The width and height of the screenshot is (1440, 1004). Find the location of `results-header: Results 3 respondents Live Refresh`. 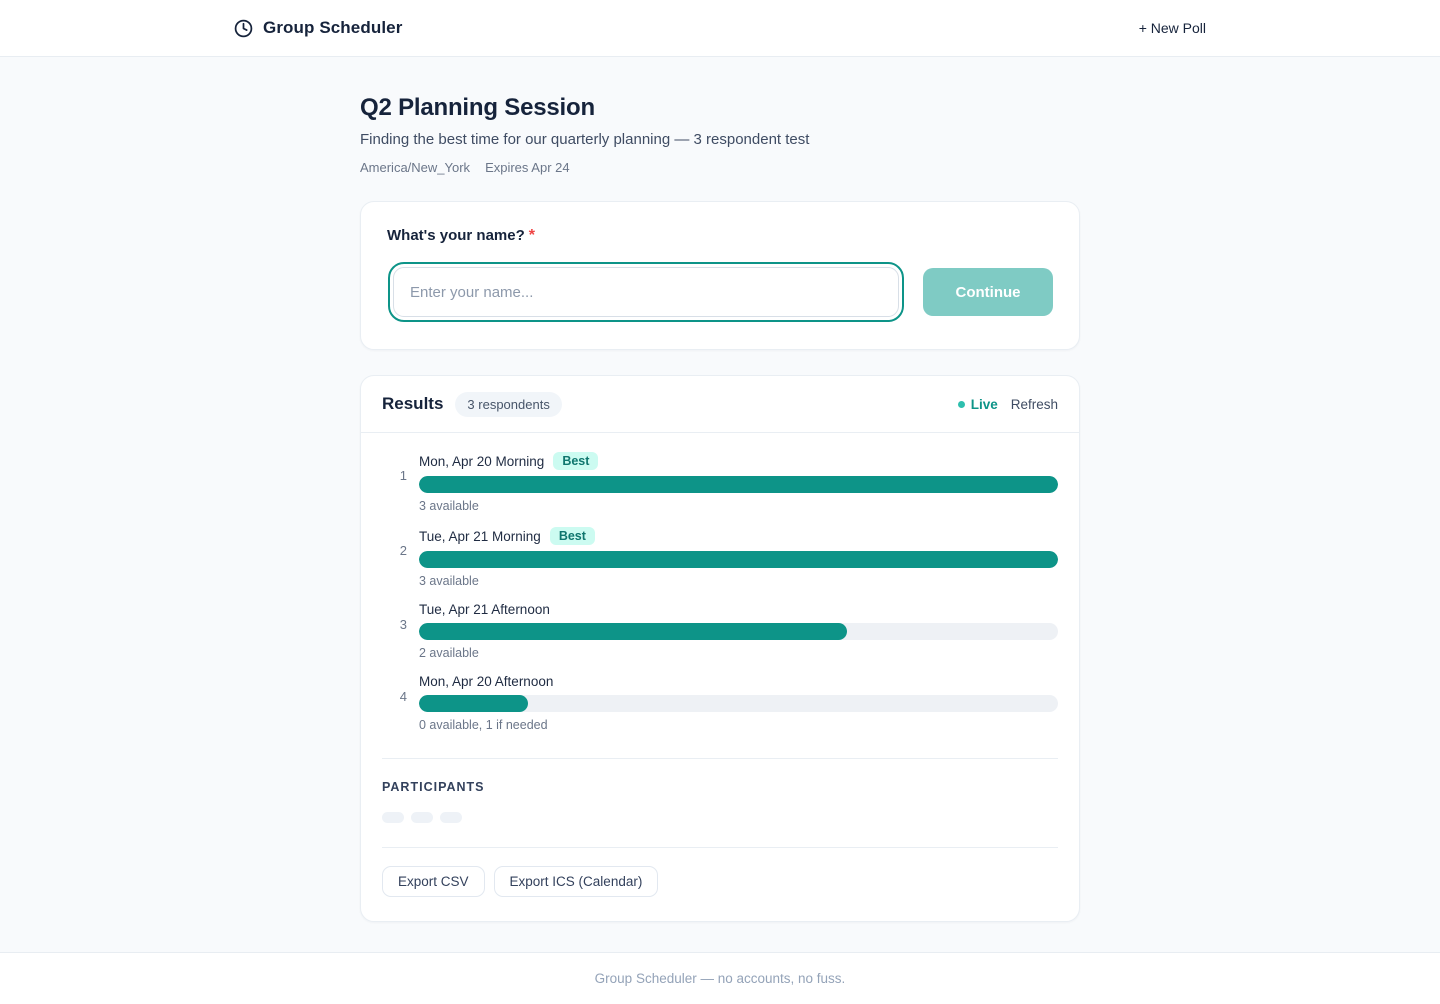

results-header: Results 3 respondents Live Refresh is located at coordinates (720, 404).